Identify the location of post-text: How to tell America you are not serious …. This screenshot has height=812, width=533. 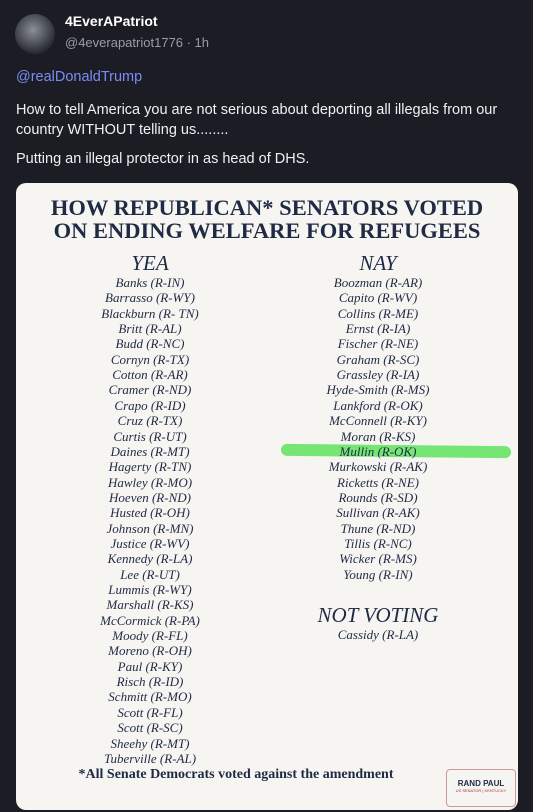
(257, 120).